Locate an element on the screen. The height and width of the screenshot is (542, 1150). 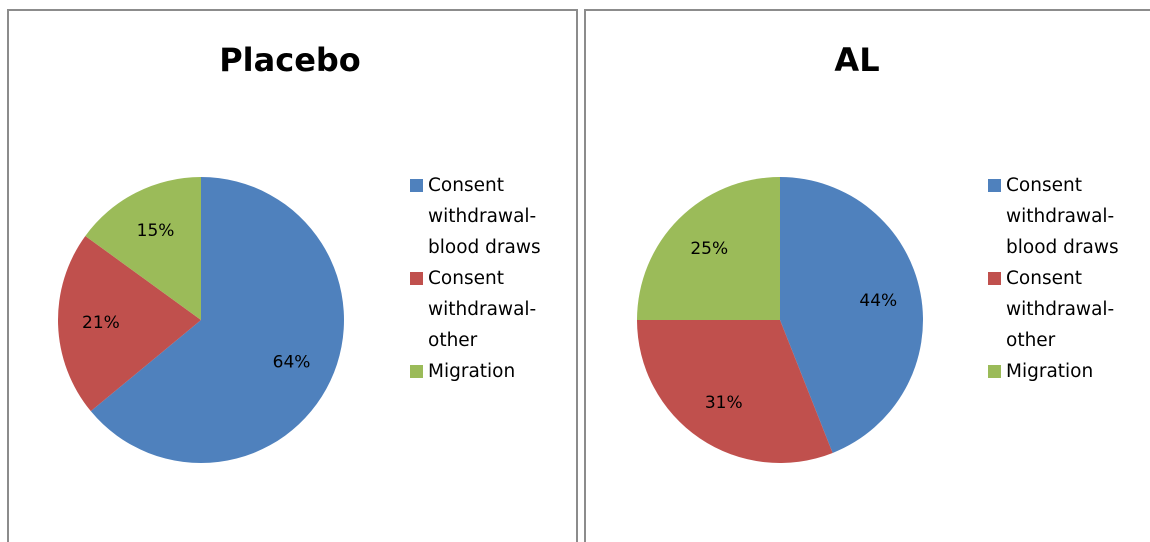
value-label: 25% is located at coordinates (709, 249).